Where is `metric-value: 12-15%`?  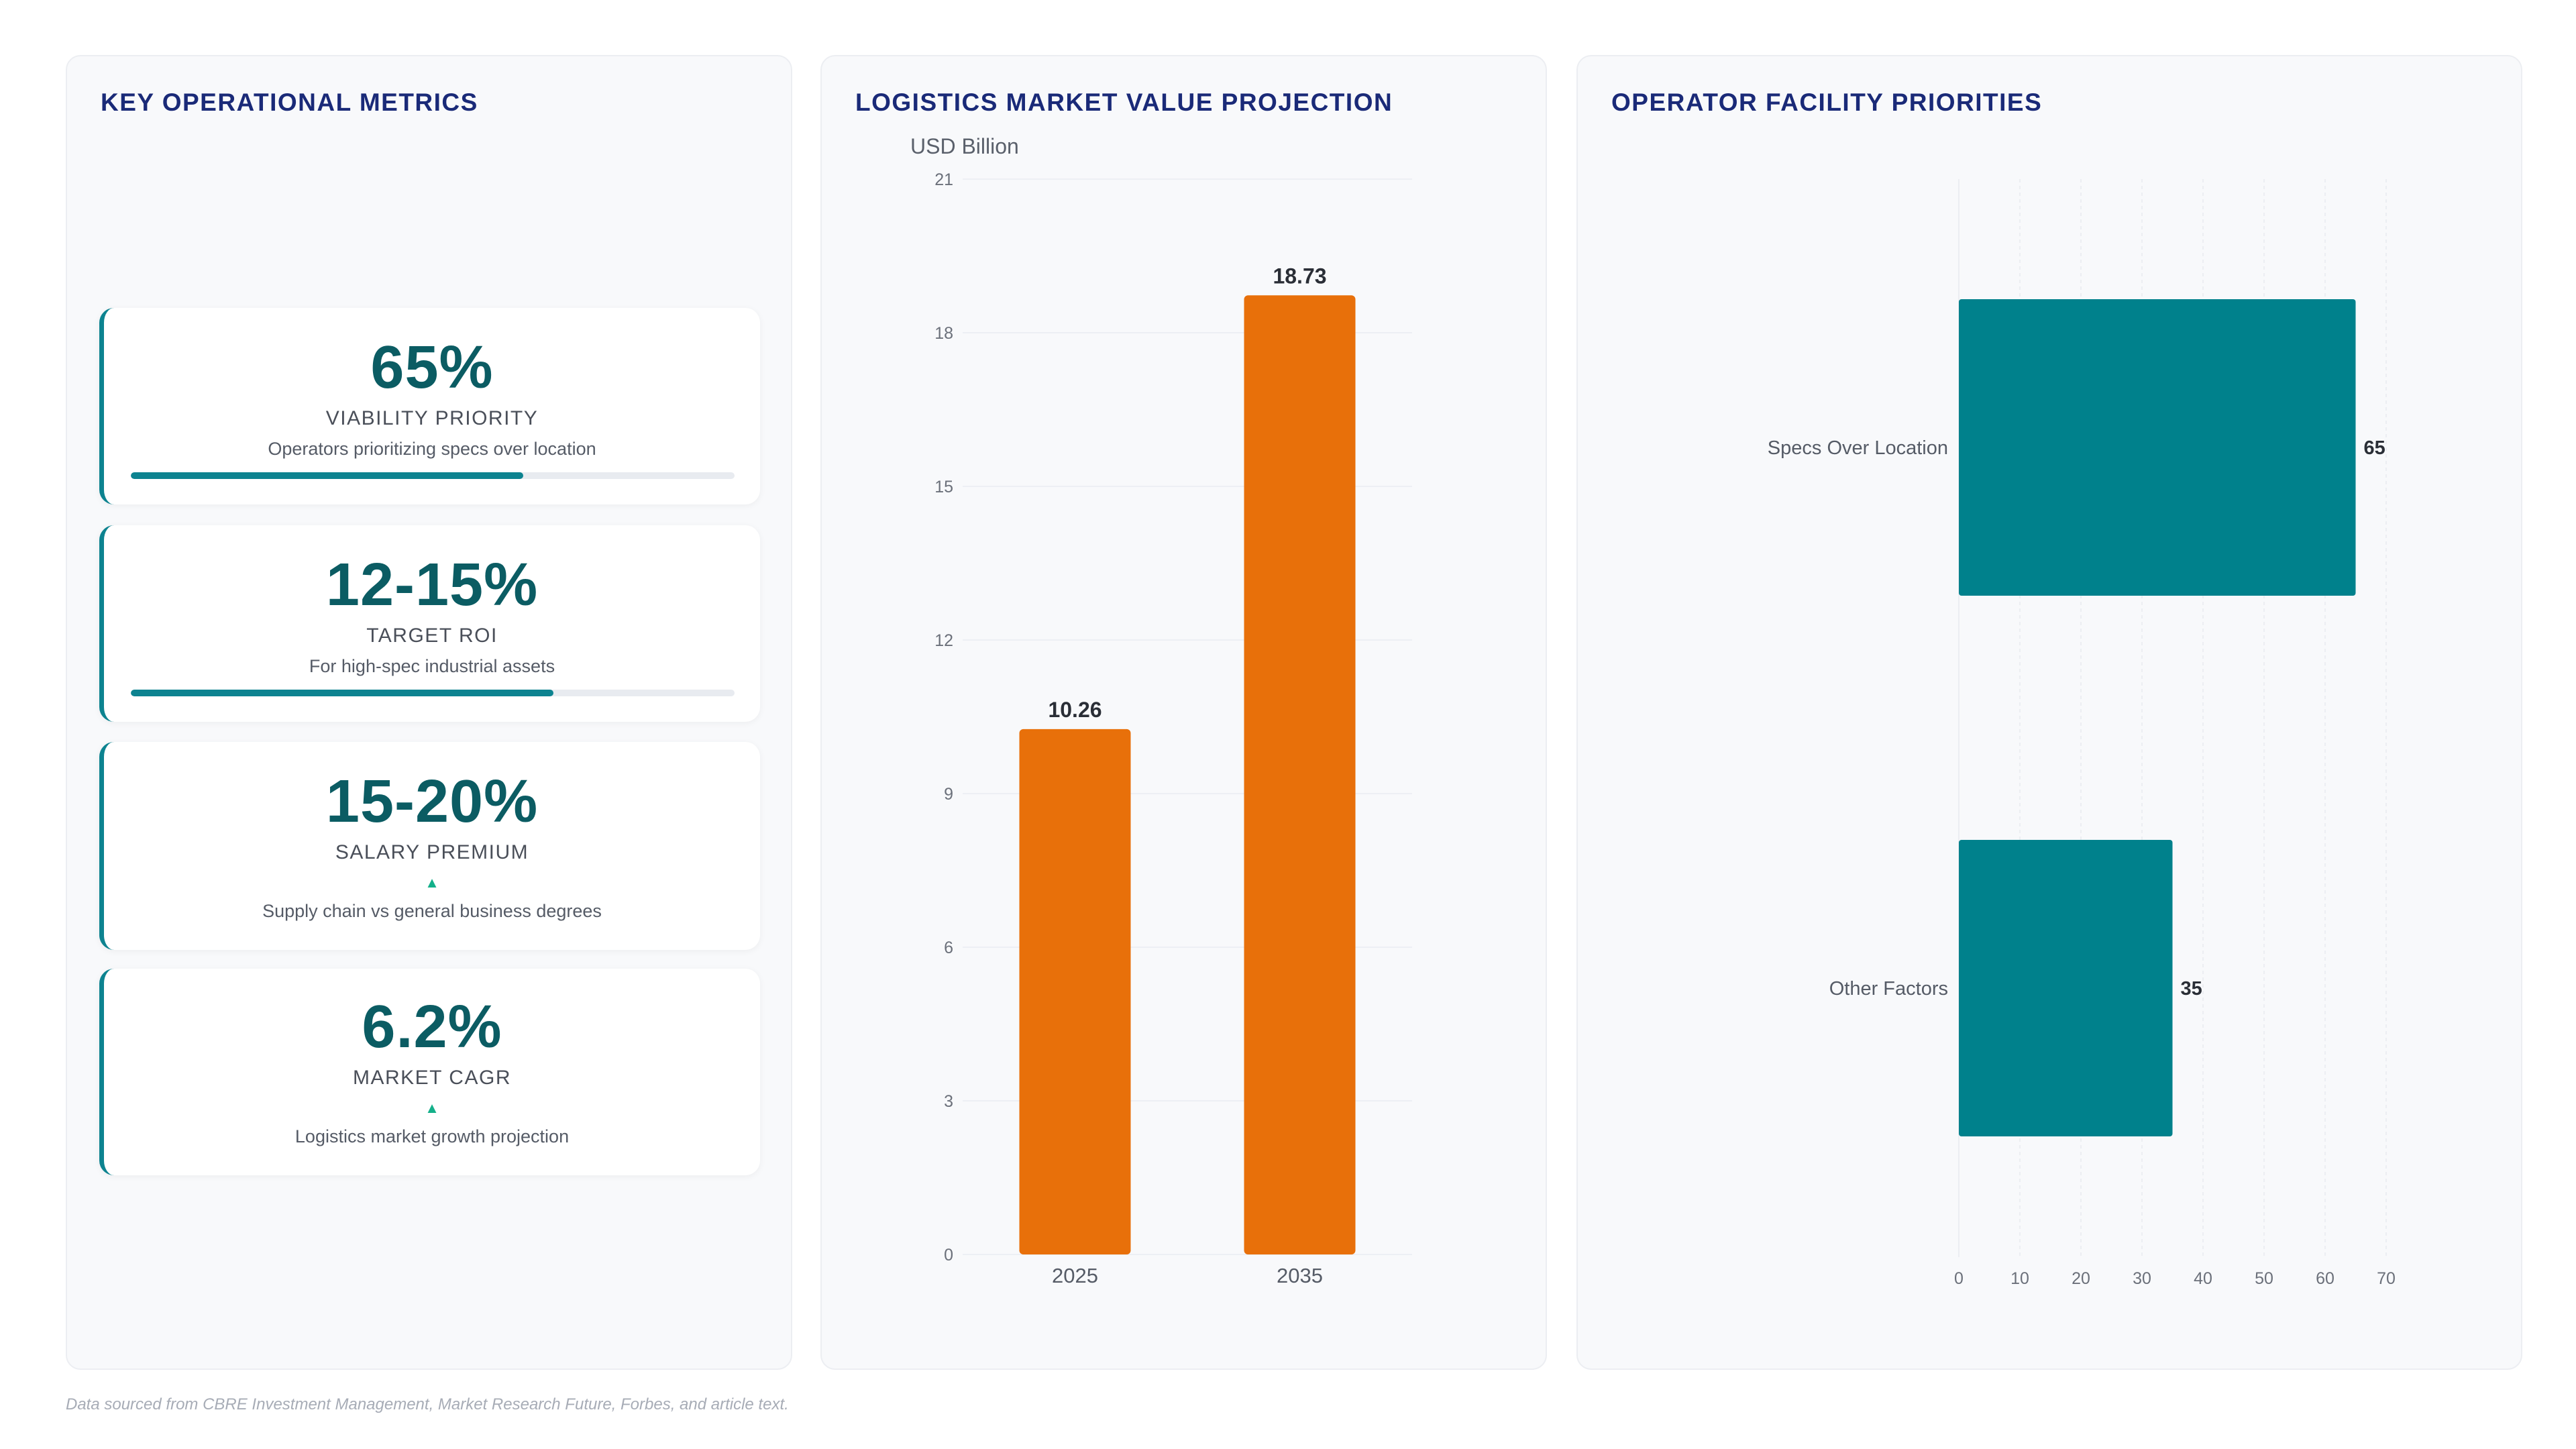
metric-value: 12-15% is located at coordinates (432, 585).